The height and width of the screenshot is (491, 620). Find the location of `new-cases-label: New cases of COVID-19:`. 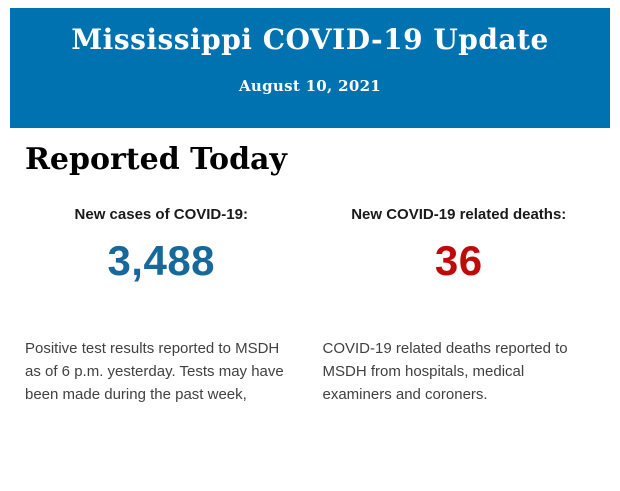

new-cases-label: New cases of COVID-19: is located at coordinates (161, 214).